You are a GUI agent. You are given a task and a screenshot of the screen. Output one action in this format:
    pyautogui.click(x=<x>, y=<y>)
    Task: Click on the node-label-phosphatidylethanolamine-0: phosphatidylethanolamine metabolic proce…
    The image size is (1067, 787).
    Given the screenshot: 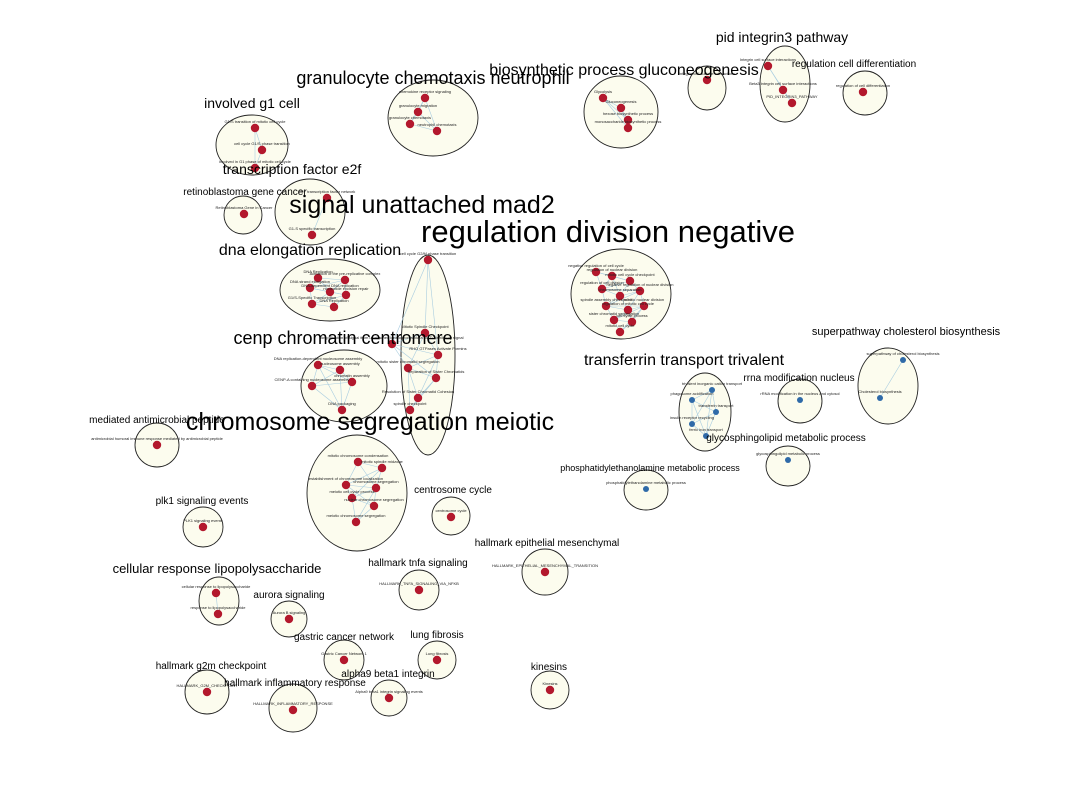 What is the action you would take?
    pyautogui.click(x=646, y=482)
    